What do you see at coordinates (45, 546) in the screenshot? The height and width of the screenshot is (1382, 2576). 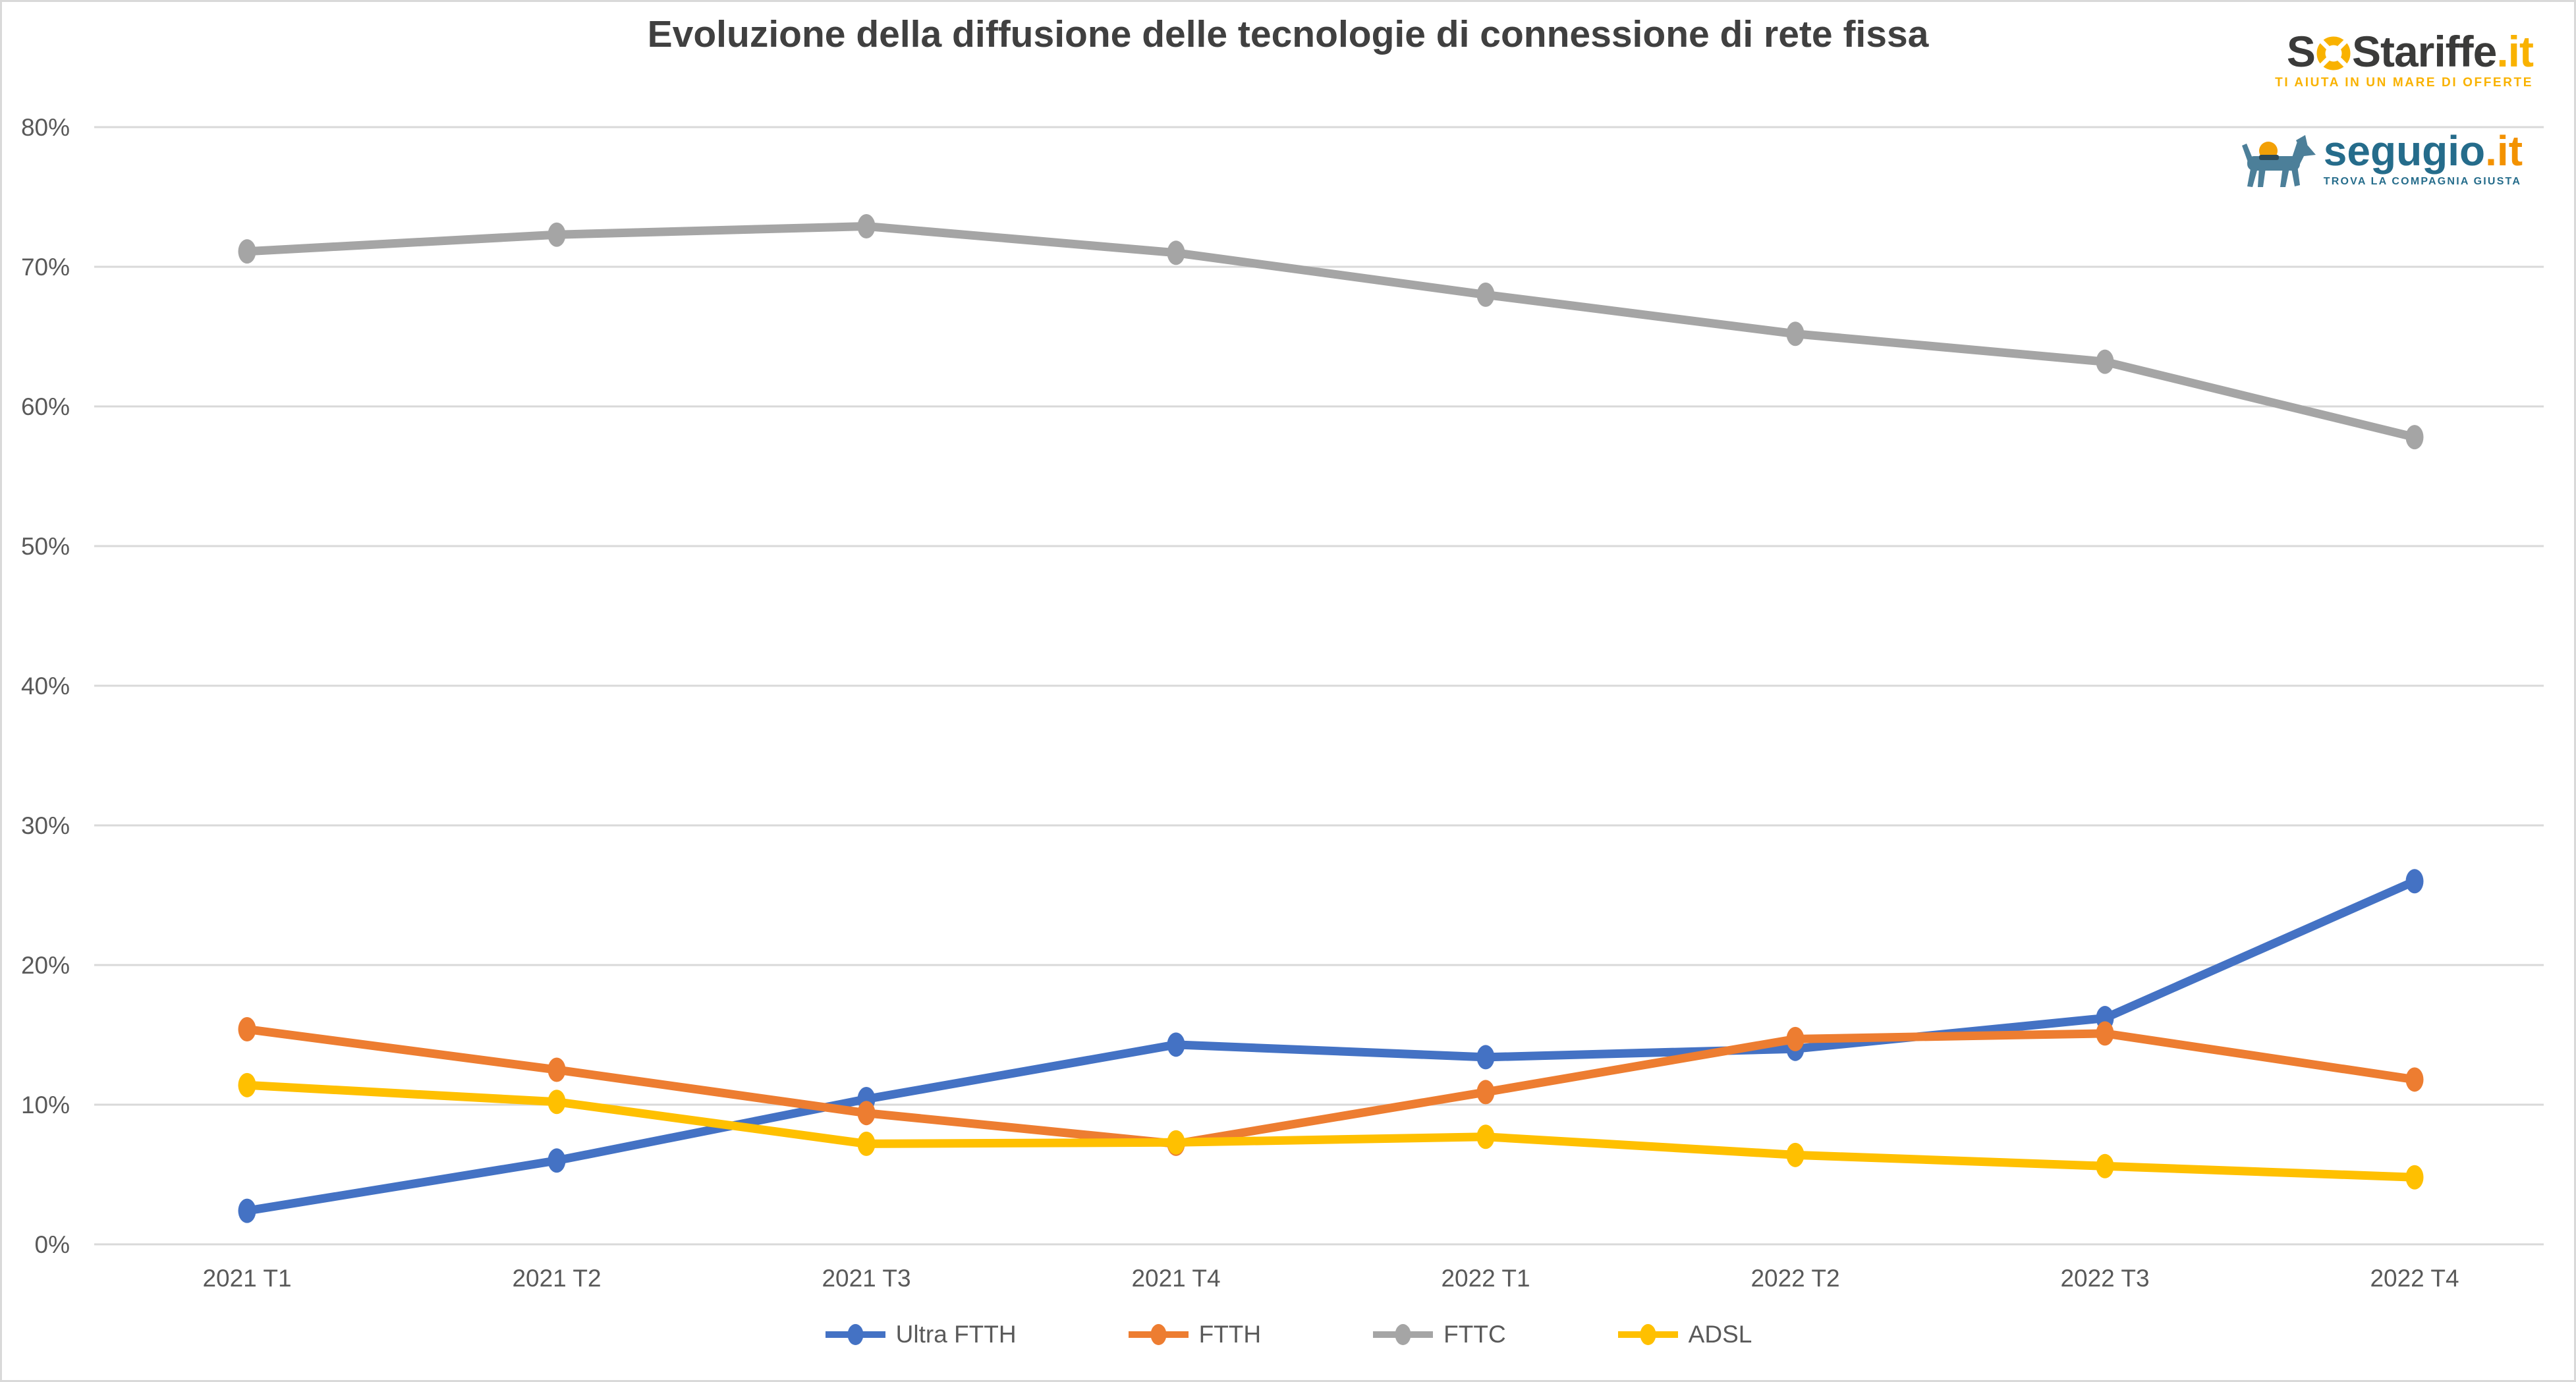 I see `y-tick-label: 50%` at bounding box center [45, 546].